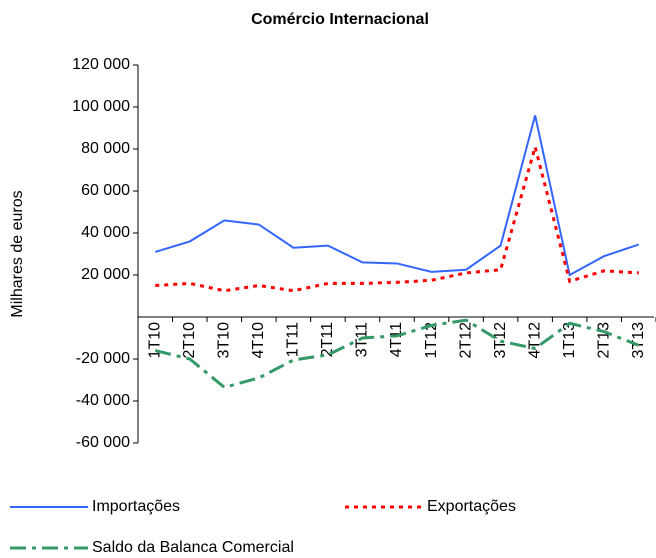  Describe the element at coordinates (17, 253) in the screenshot. I see `y-axis-label: Milhares de euros` at that location.